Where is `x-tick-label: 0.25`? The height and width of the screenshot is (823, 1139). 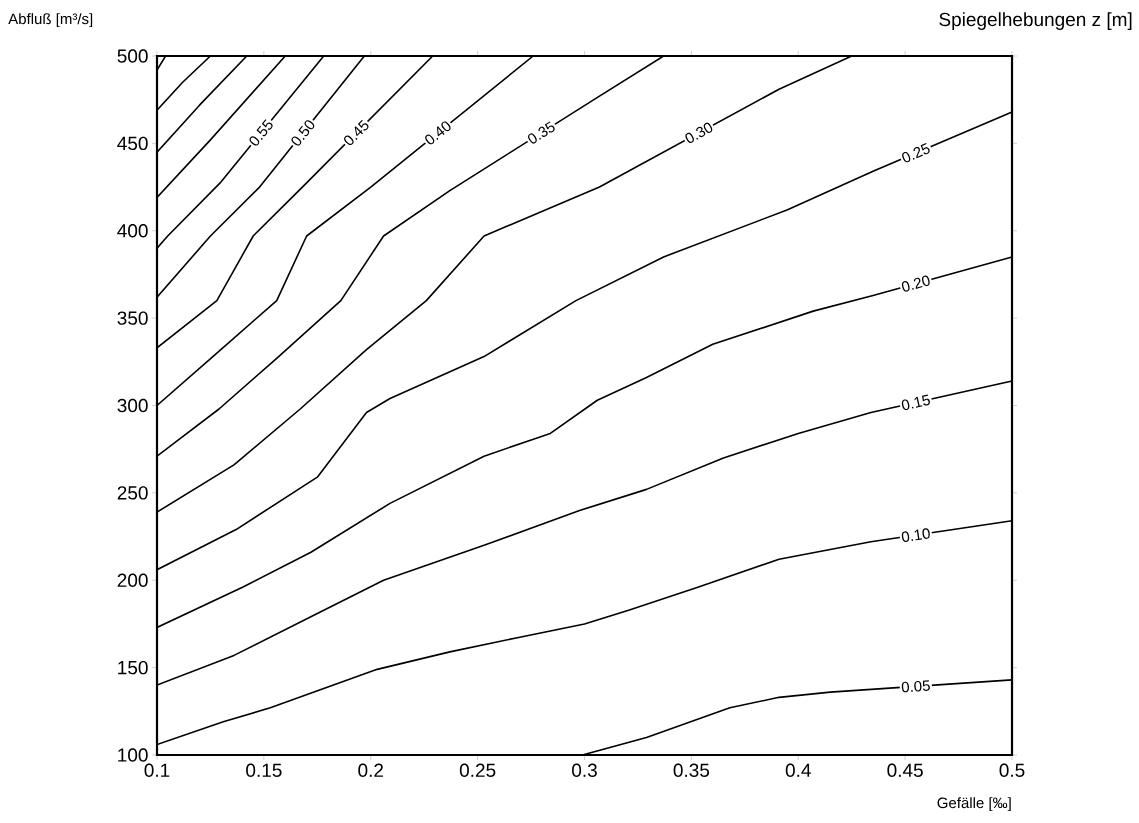 x-tick-label: 0.25 is located at coordinates (477, 770).